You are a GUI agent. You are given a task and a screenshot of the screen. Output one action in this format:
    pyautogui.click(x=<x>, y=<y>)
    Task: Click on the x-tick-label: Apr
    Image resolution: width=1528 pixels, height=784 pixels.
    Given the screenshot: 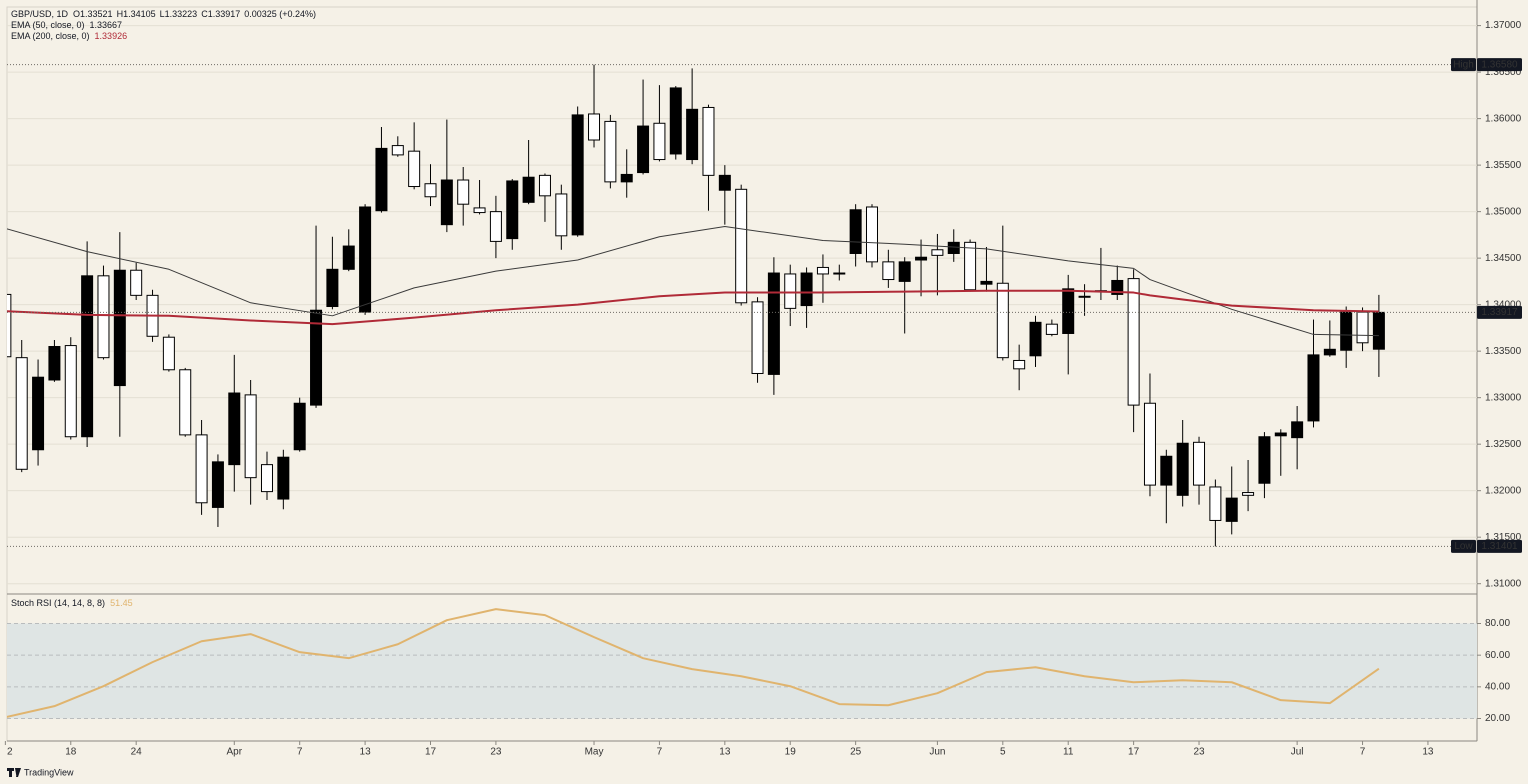 What is the action you would take?
    pyautogui.click(x=235, y=752)
    